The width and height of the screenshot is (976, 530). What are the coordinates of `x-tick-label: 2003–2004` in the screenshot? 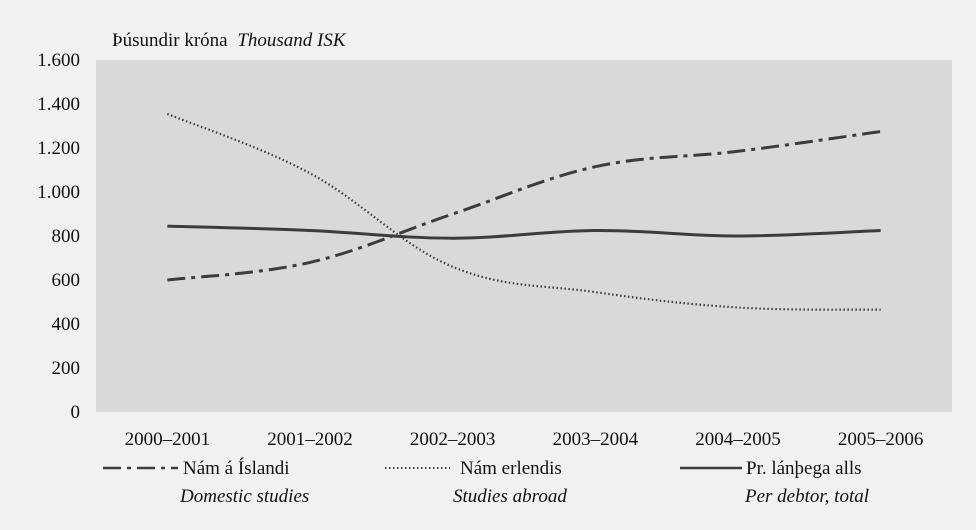 It's located at (596, 439).